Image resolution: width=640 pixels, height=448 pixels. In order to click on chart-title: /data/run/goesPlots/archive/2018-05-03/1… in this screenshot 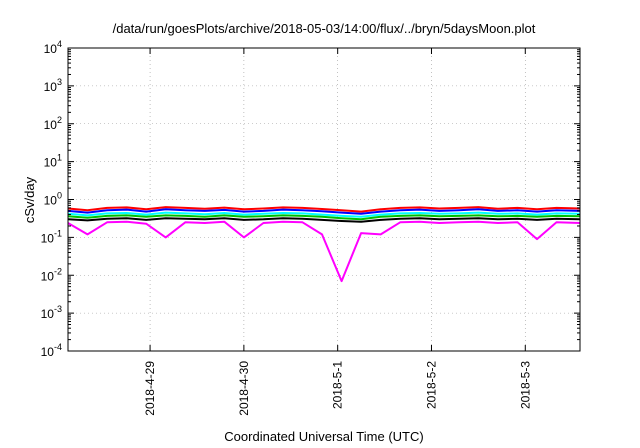, I will do `click(324, 28)`.